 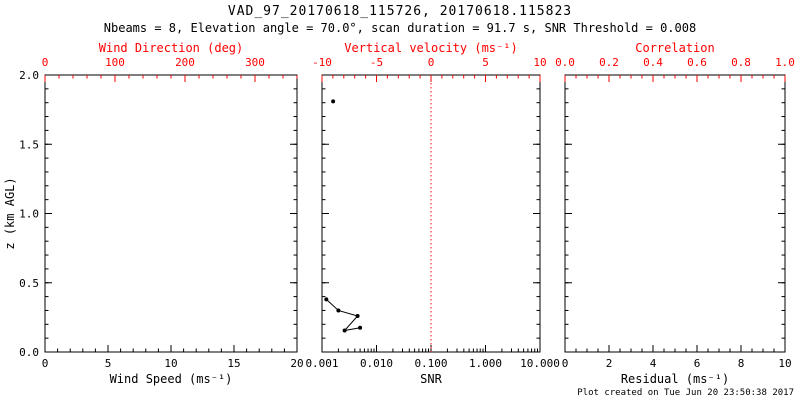 I want to click on snr-profile-line, so click(x=343, y=315).